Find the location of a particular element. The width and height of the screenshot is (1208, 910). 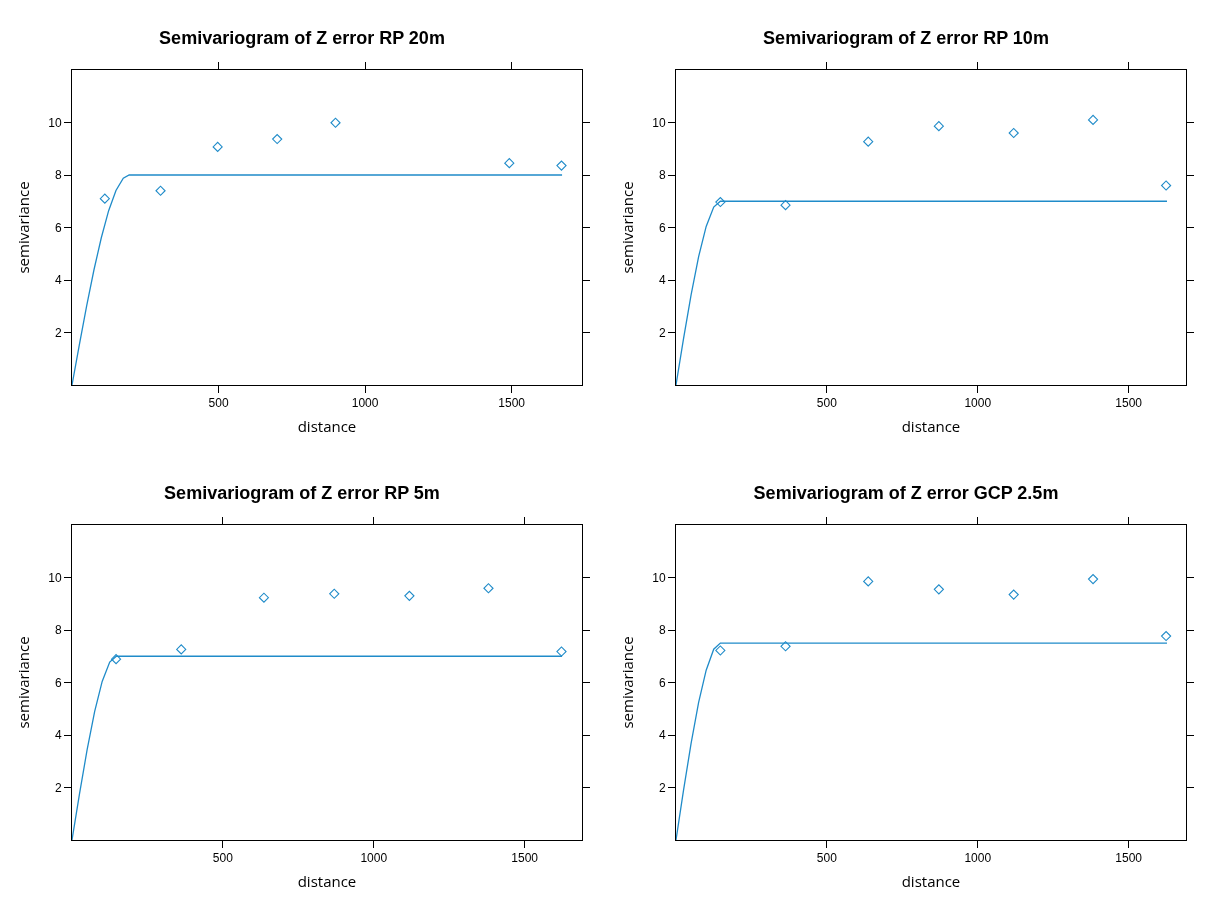

chart-title: Semivariogram of Z error RP 5m is located at coordinates (302, 493).